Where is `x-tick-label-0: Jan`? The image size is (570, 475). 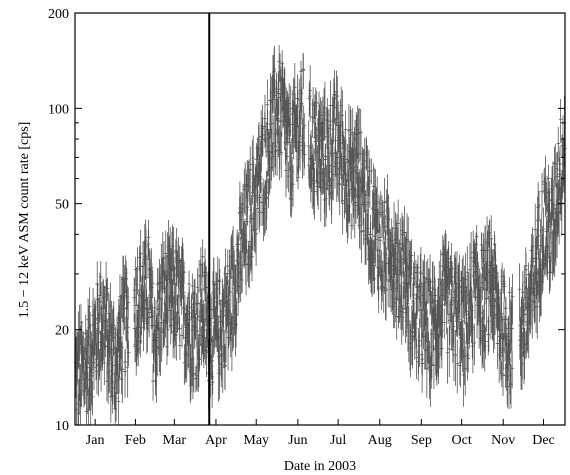 x-tick-label-0: Jan is located at coordinates (95, 440).